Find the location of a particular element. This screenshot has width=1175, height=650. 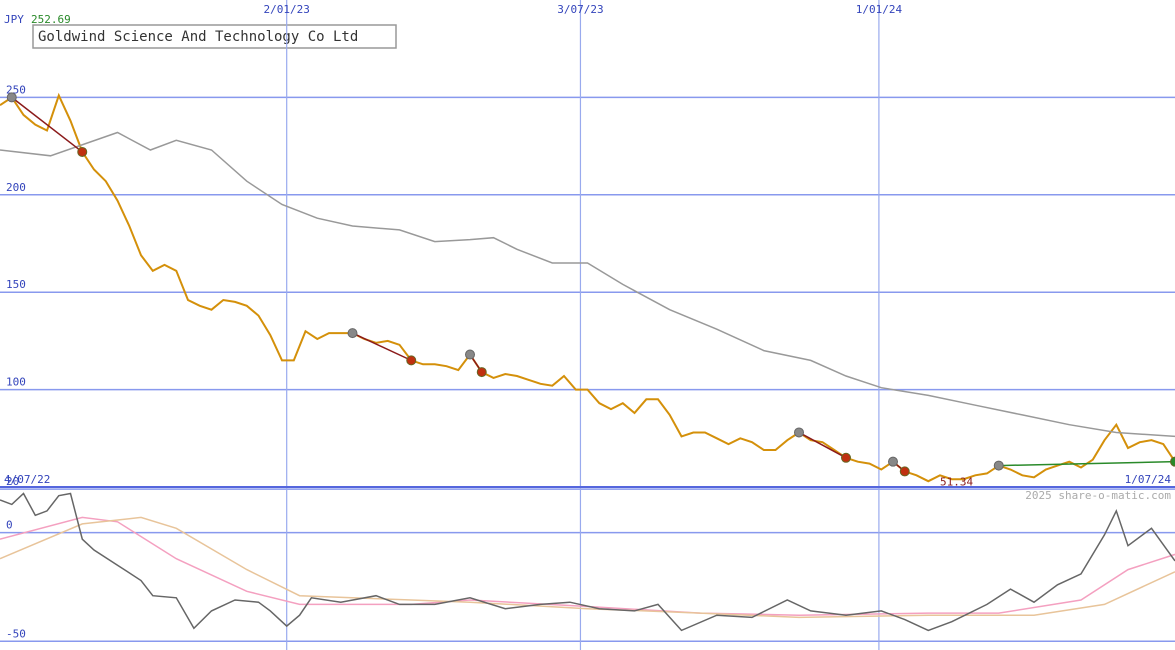

y-tick-label: 200 is located at coordinates (16, 187).